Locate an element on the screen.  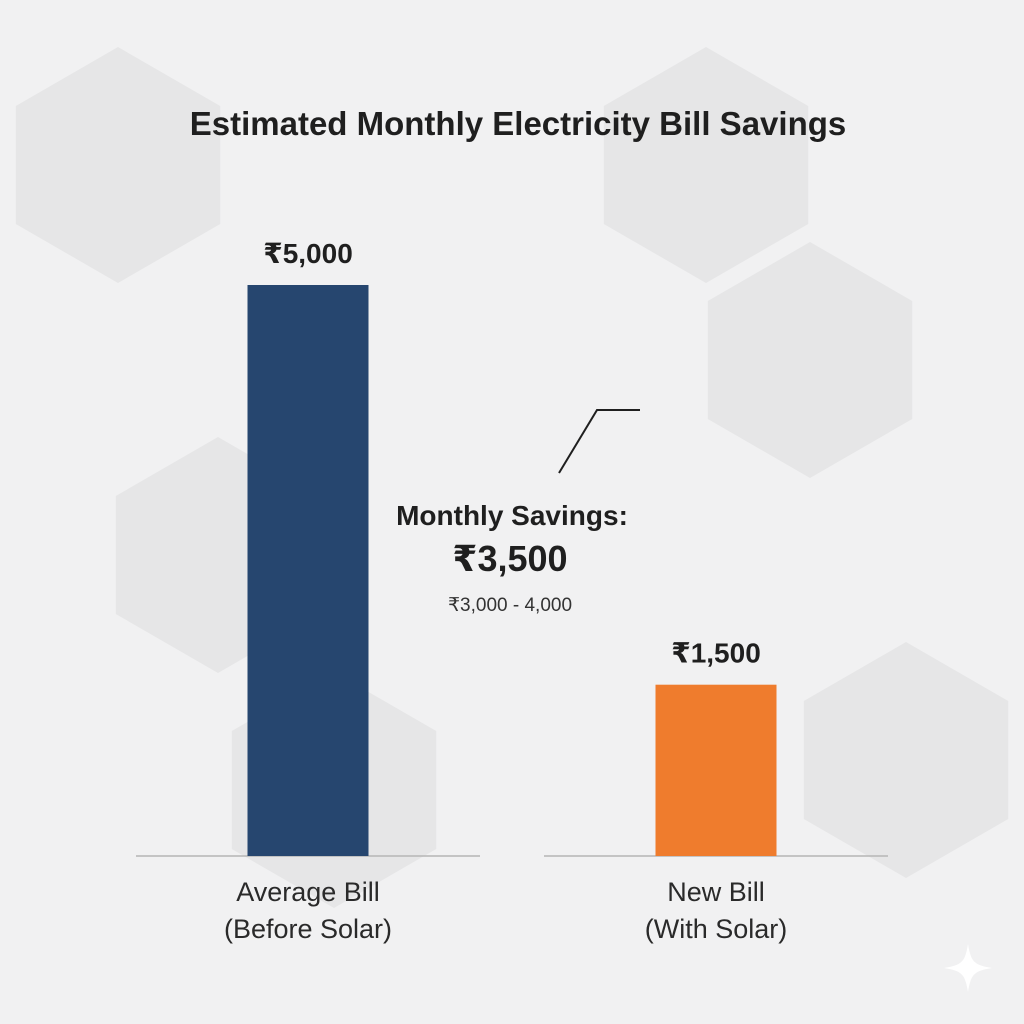
savings-annotation: Monthly Savings: ₹3,500 ₹3,000 - 4,000 is located at coordinates (518, 512).